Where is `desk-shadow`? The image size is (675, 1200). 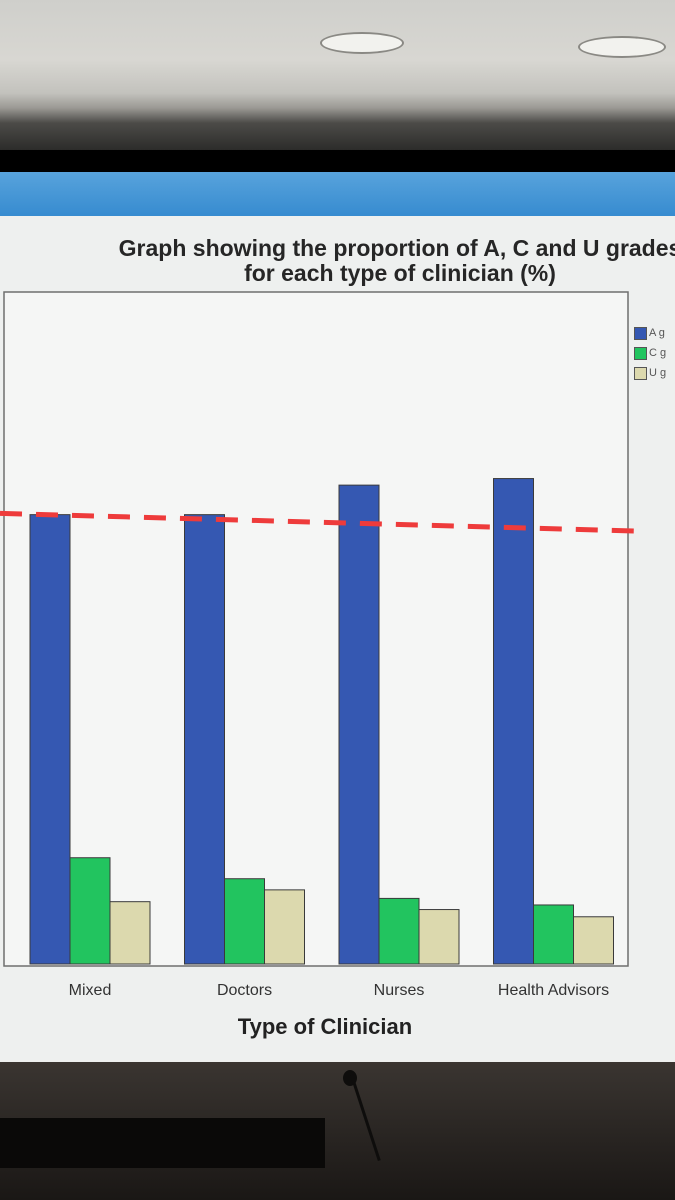 desk-shadow is located at coordinates (162, 1143).